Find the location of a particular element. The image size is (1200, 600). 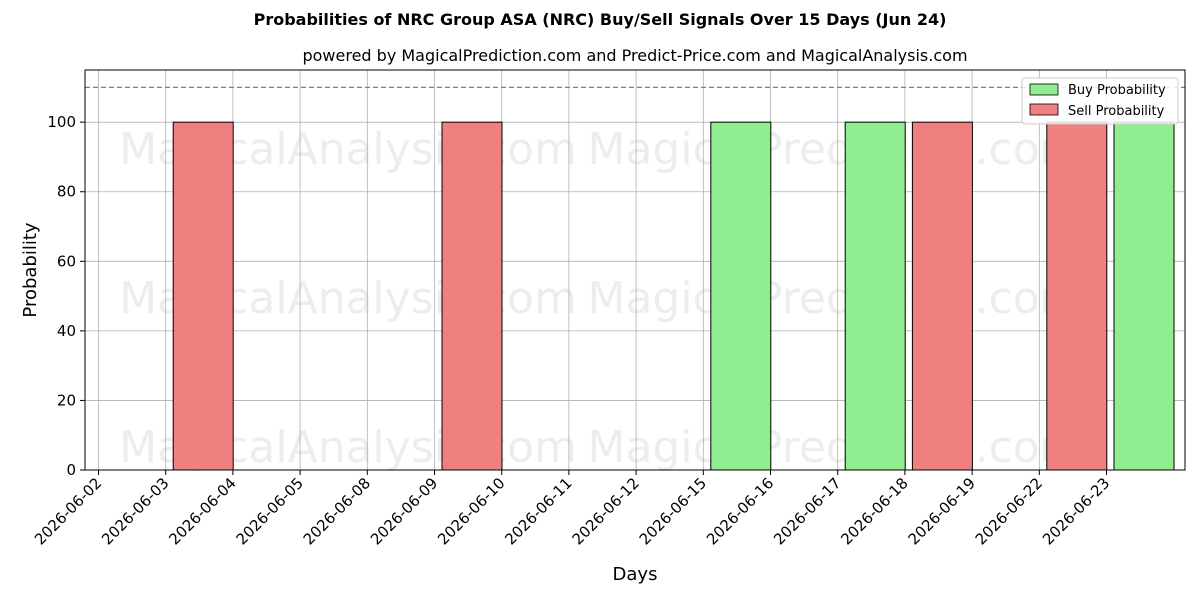

y-tick-label: 40 is located at coordinates (66, 331).